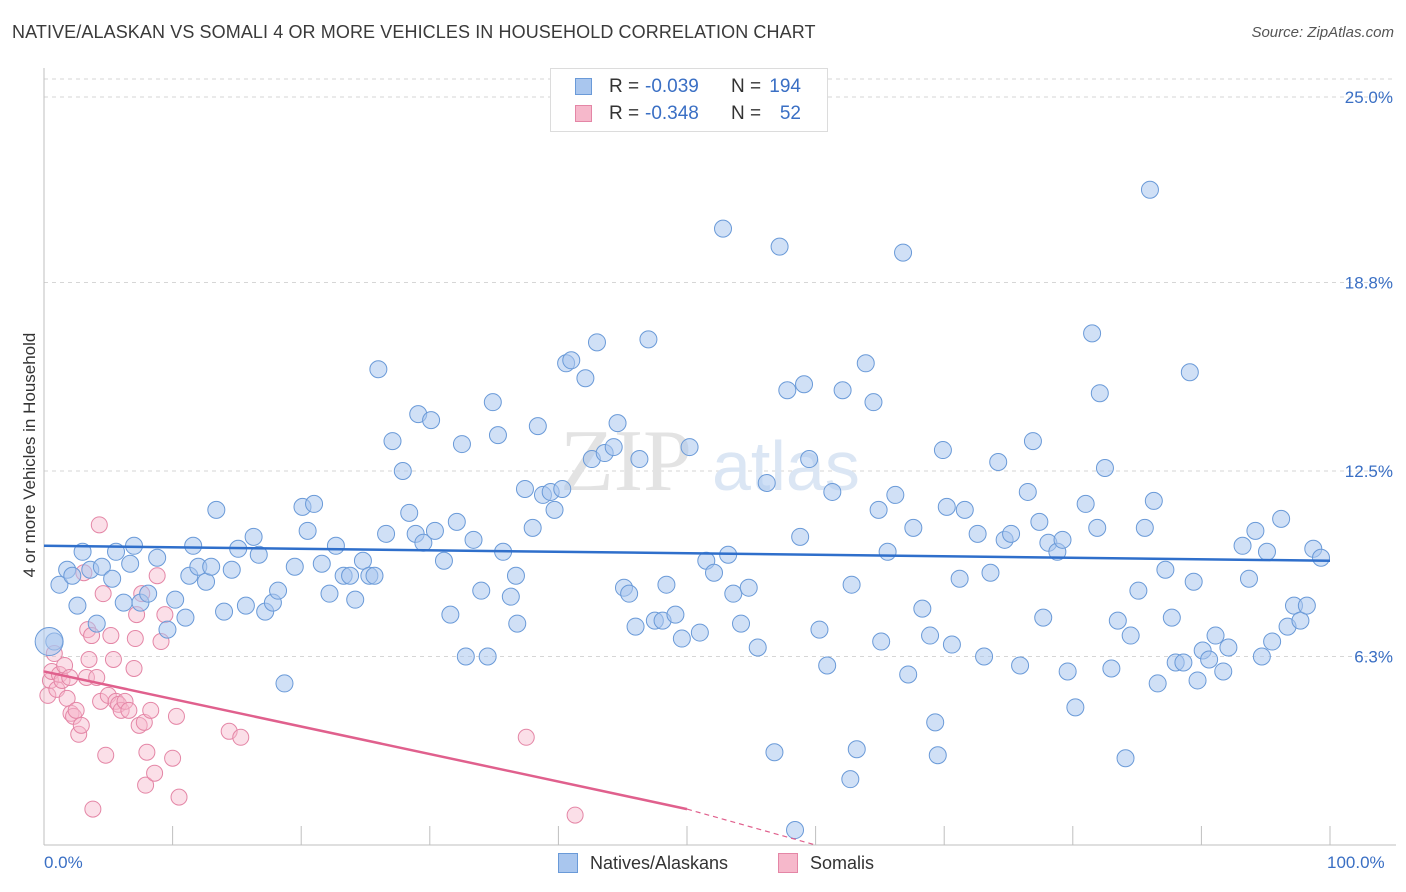 The height and width of the screenshot is (892, 1406). I want to click on y-tick-label-3: 25.0%, so click(1369, 97).